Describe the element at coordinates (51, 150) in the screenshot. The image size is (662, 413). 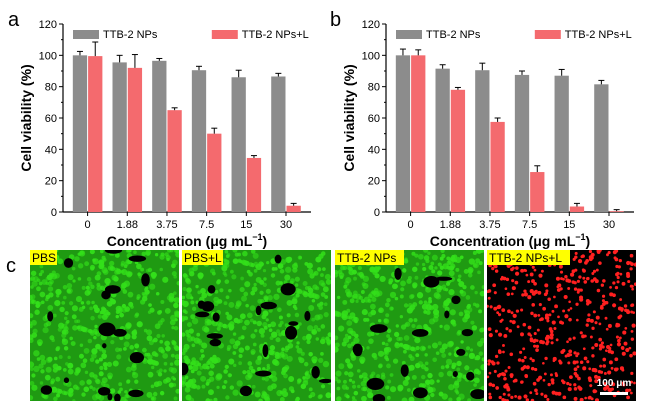
I see `y-tick-label: 40` at that location.